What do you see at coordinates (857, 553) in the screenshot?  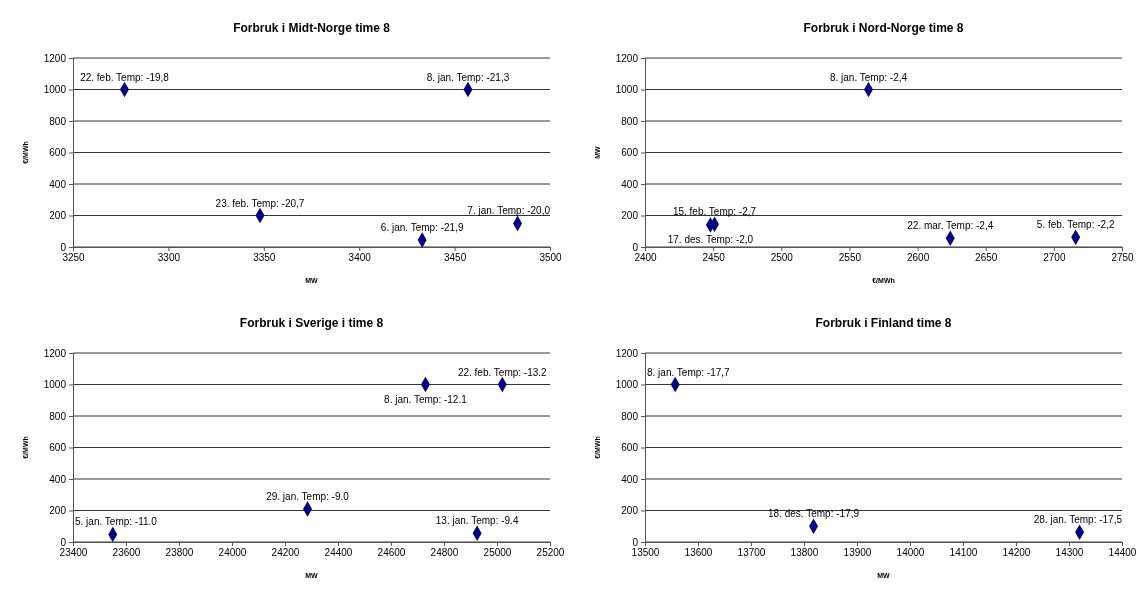 I see `x-tick-label: 13900` at bounding box center [857, 553].